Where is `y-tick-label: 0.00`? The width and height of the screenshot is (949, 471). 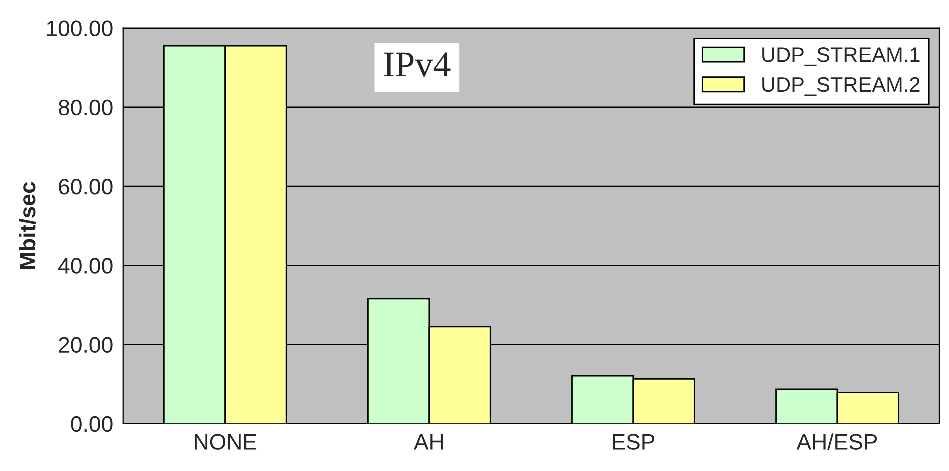 y-tick-label: 0.00 is located at coordinates (92, 424).